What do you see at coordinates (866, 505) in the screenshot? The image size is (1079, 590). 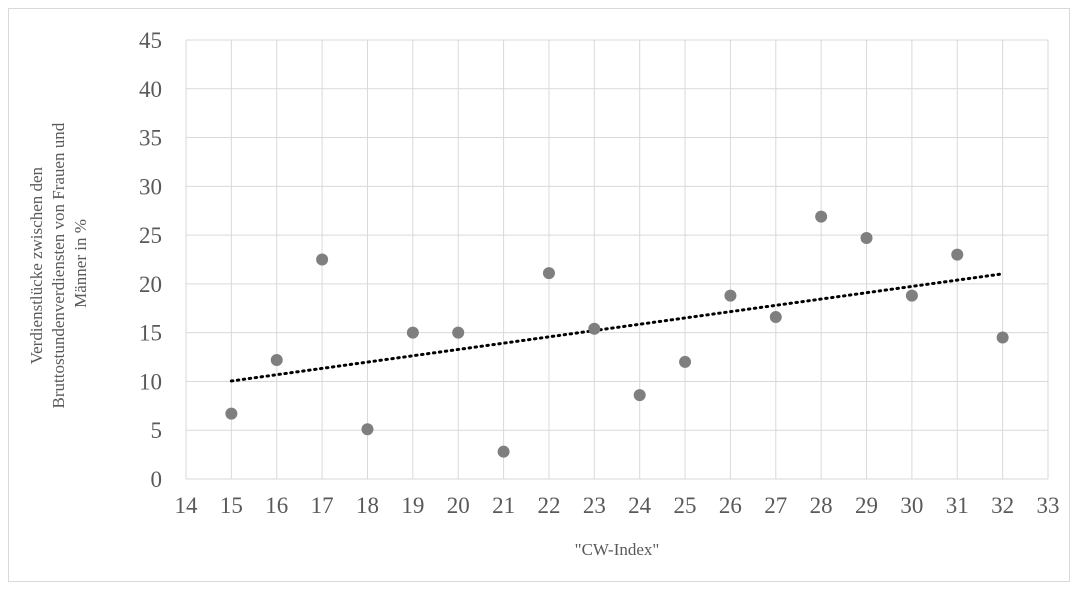 I see `x-tick-label: 29` at bounding box center [866, 505].